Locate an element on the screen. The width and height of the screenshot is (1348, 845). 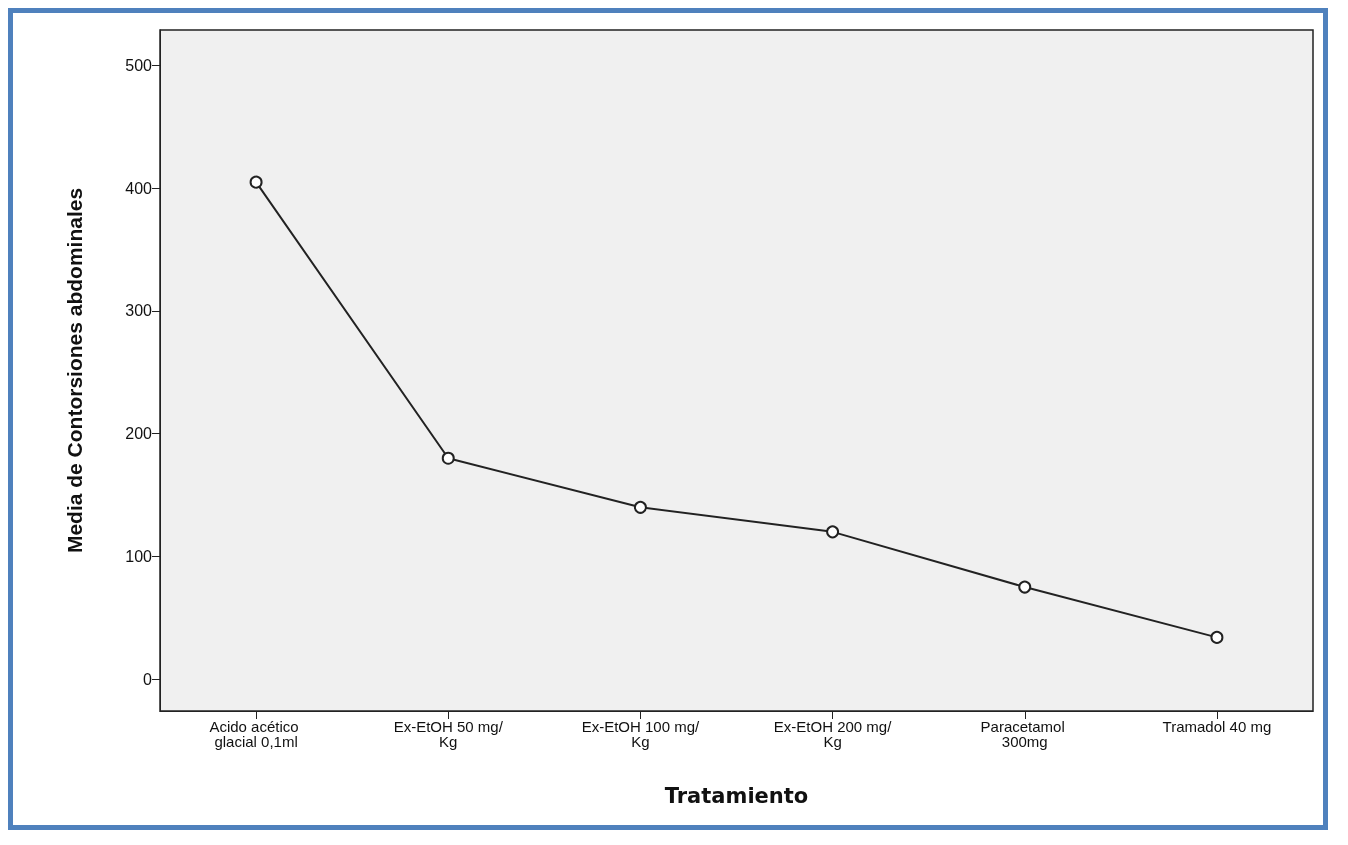
x-tick-label: Paracetamol 300mg is located at coordinates (1024, 734).